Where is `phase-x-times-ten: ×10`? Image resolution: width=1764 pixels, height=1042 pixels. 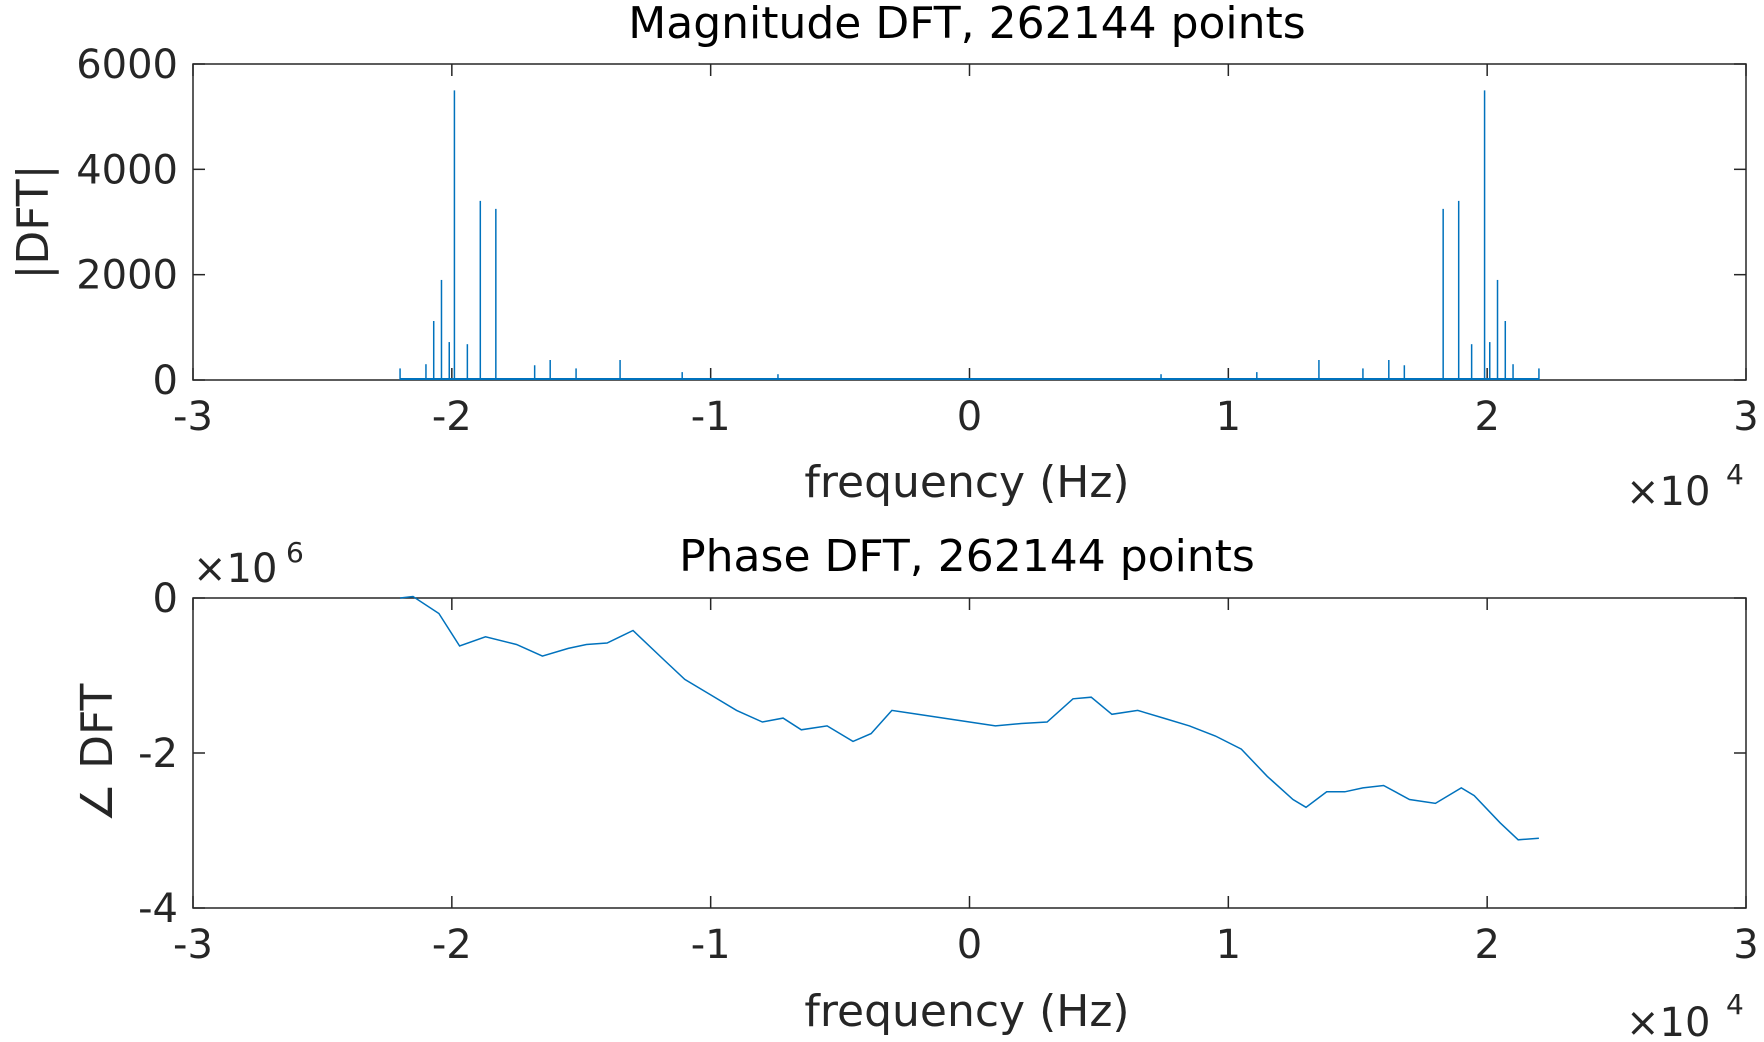 phase-x-times-ten: ×10 is located at coordinates (1668, 1021).